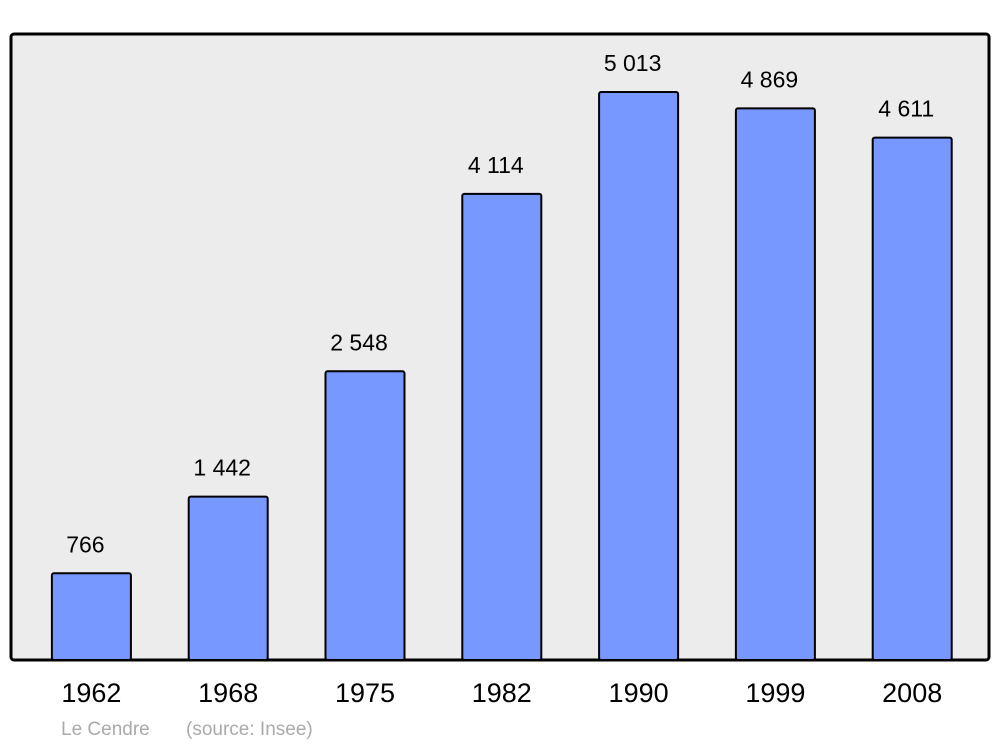 Image resolution: width=1000 pixels, height=747 pixels. What do you see at coordinates (496, 165) in the screenshot?
I see `value-label: 4 114` at bounding box center [496, 165].